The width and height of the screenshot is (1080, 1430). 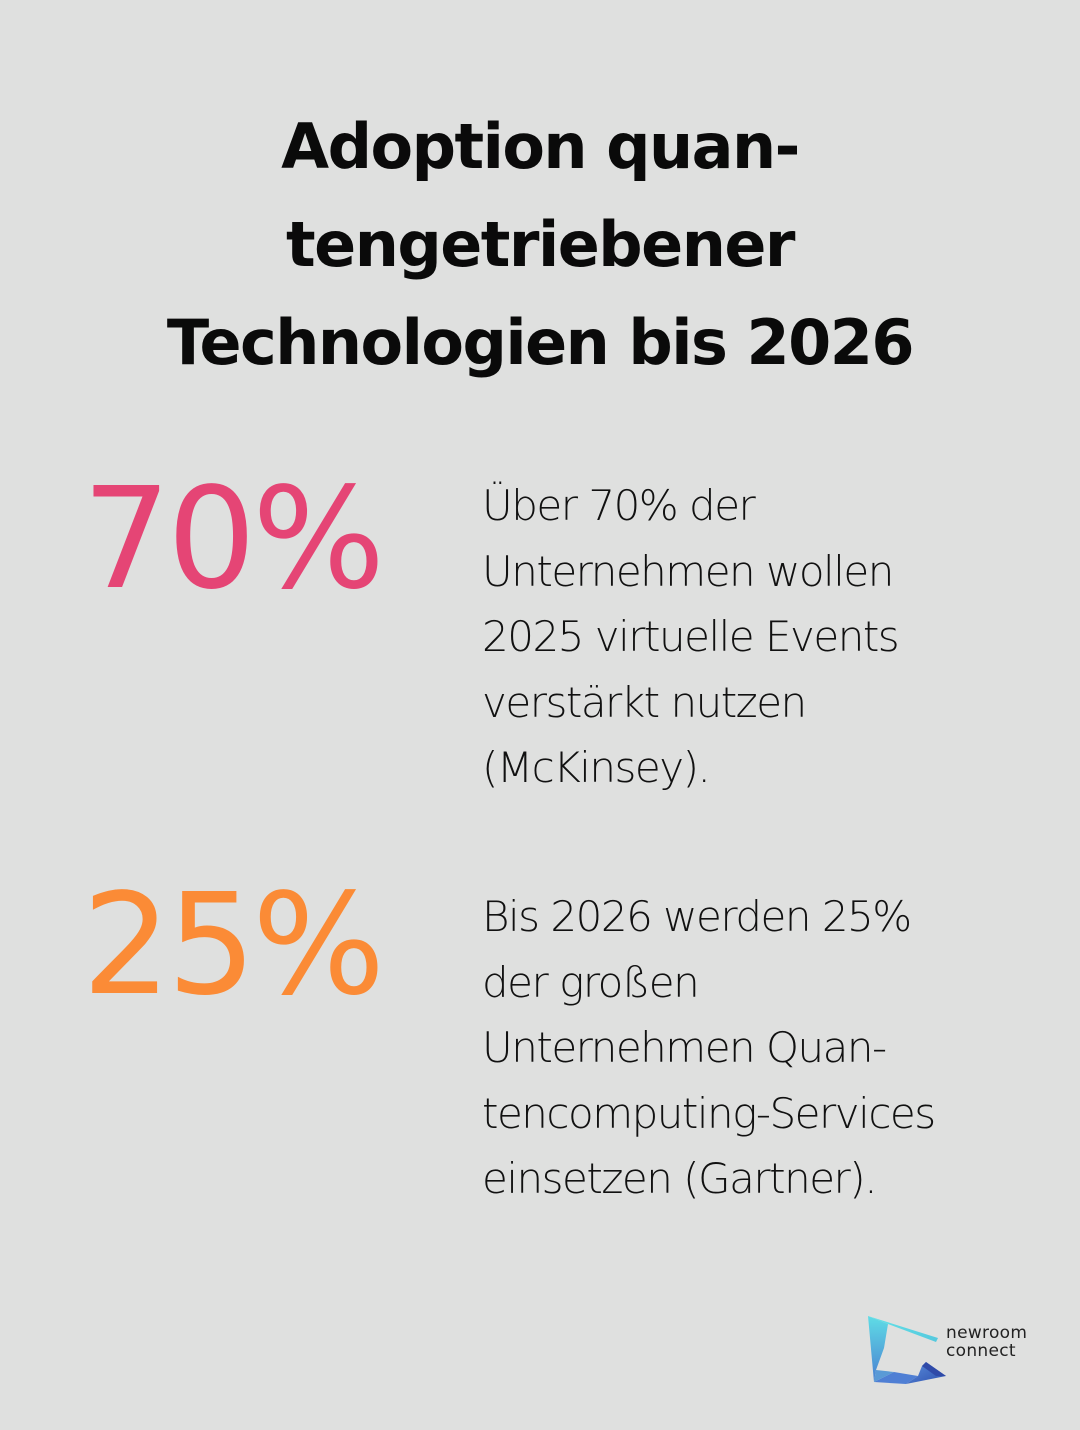 I want to click on description-line: verstärkt nutzen, so click(x=644, y=702).